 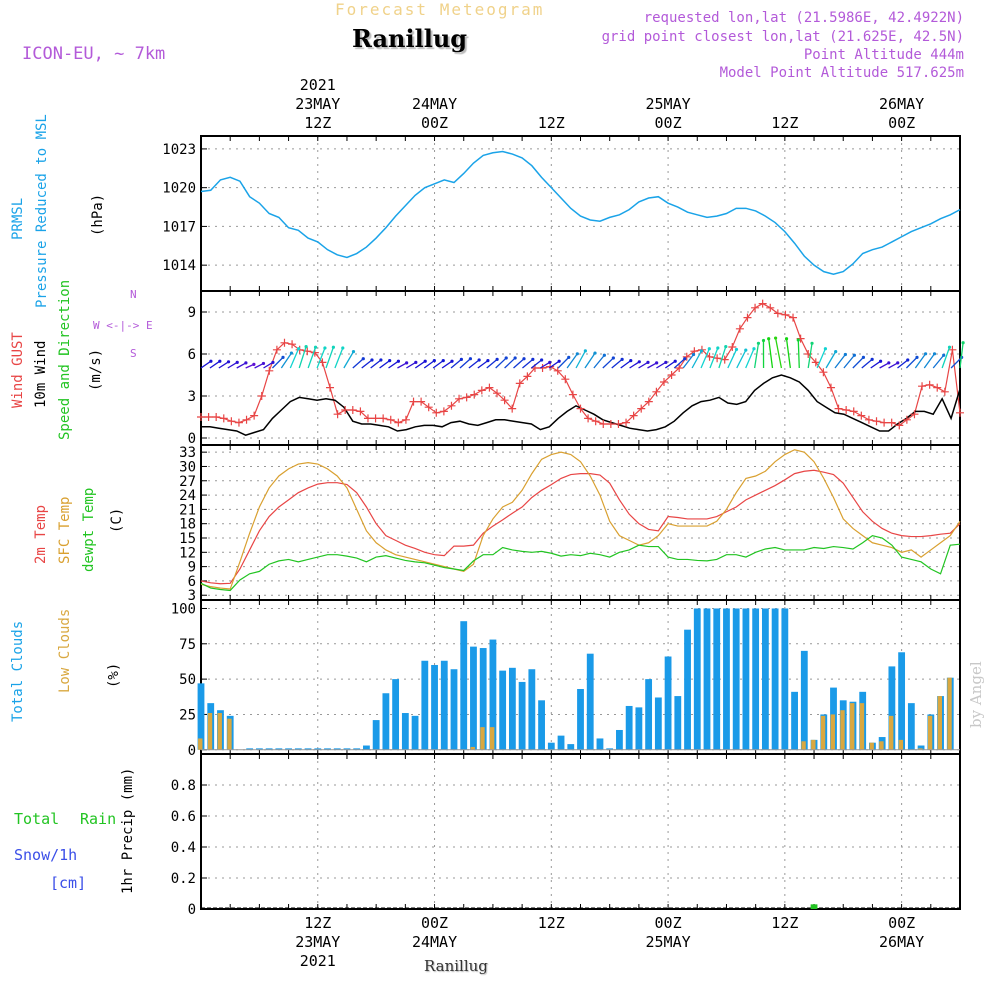 I want to click on requested-location: requested lon,lat (21.5986E, 42.4922N), so click(x=803, y=18).